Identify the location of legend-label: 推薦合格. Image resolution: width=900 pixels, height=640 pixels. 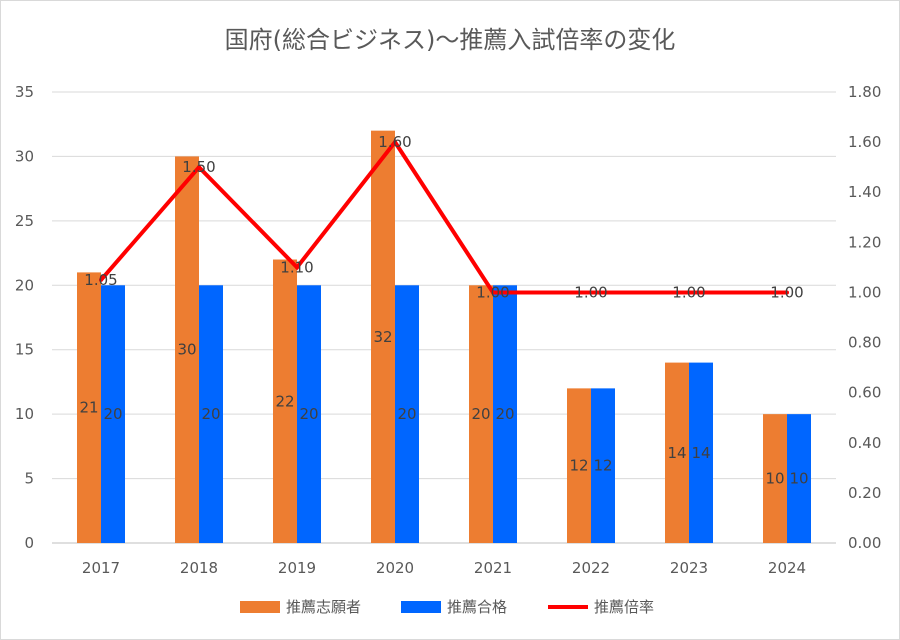
(477, 607).